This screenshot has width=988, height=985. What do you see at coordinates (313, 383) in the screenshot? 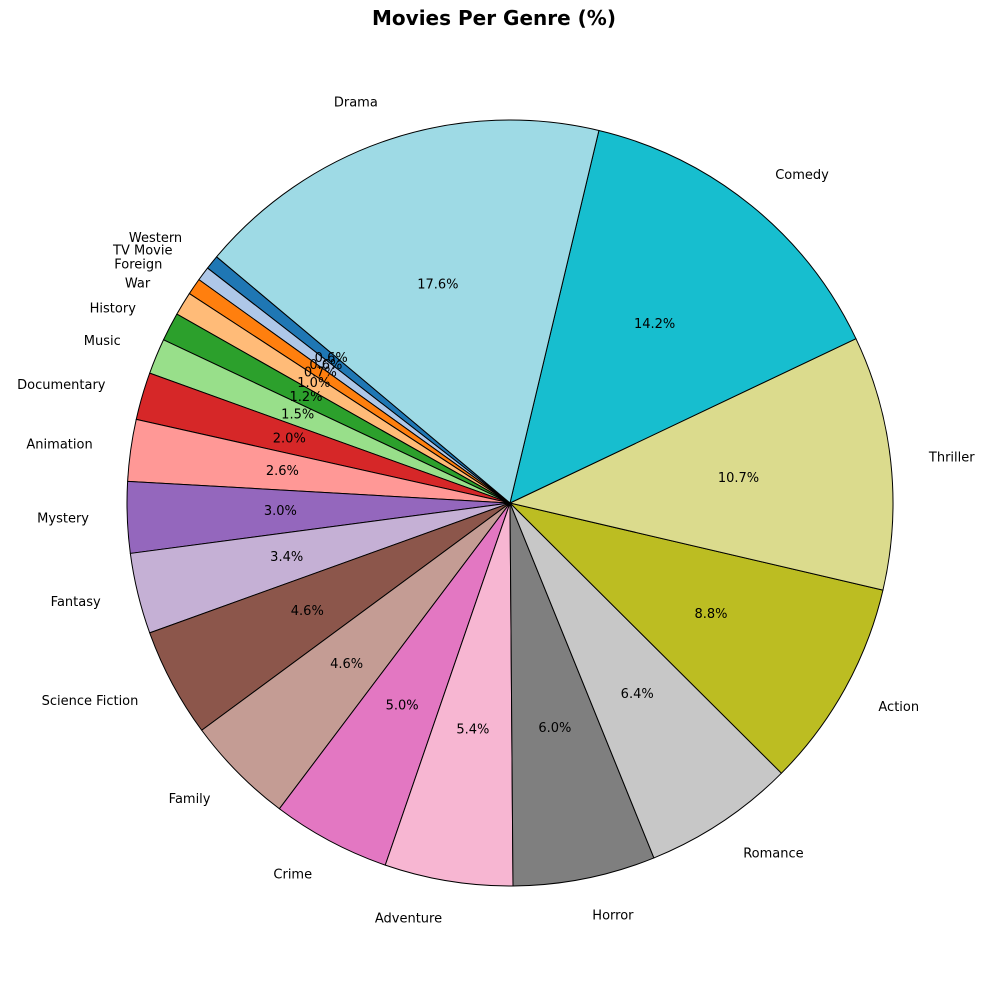
I see `percent-label-war: 1.0%` at bounding box center [313, 383].